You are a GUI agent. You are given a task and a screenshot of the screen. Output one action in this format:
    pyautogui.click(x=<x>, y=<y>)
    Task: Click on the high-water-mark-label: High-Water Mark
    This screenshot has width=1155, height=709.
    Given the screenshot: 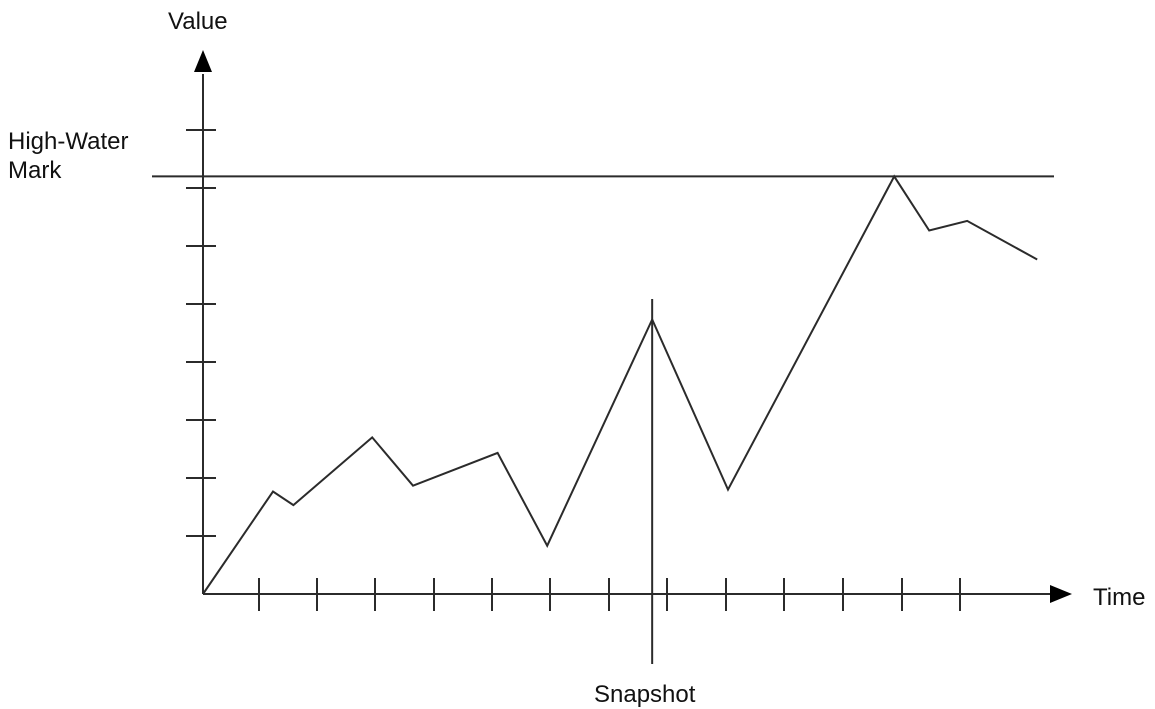 What is the action you would take?
    pyautogui.click(x=68, y=156)
    